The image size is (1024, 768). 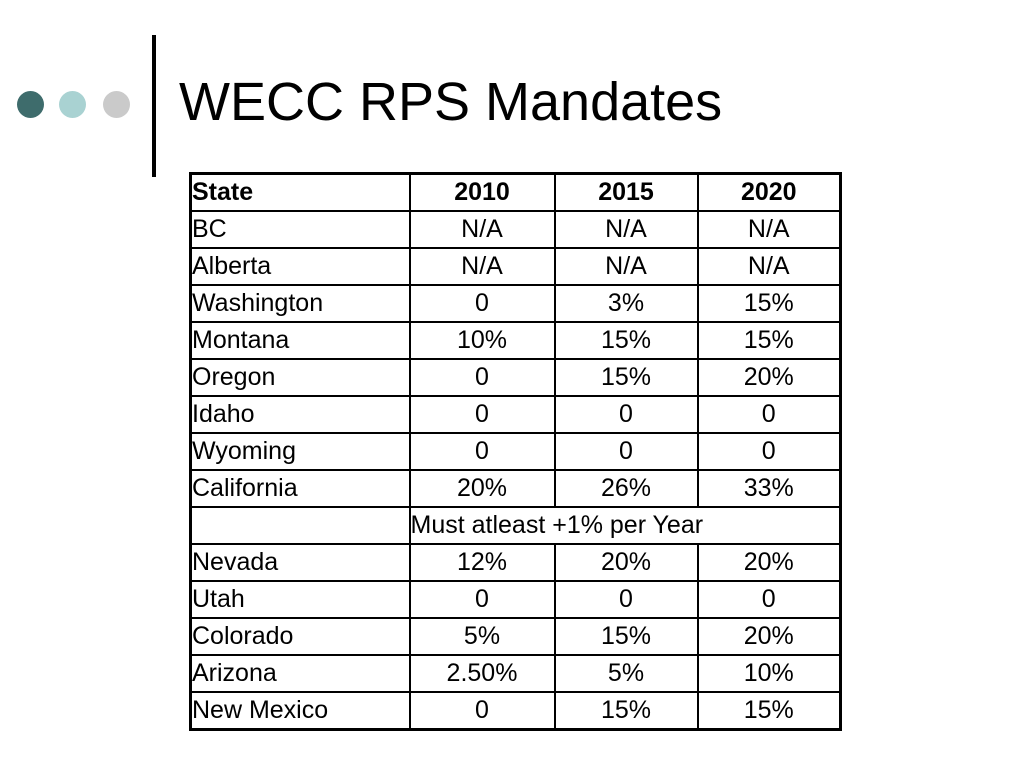 What do you see at coordinates (451, 102) in the screenshot?
I see `slide-title: WECC RPS Mandates` at bounding box center [451, 102].